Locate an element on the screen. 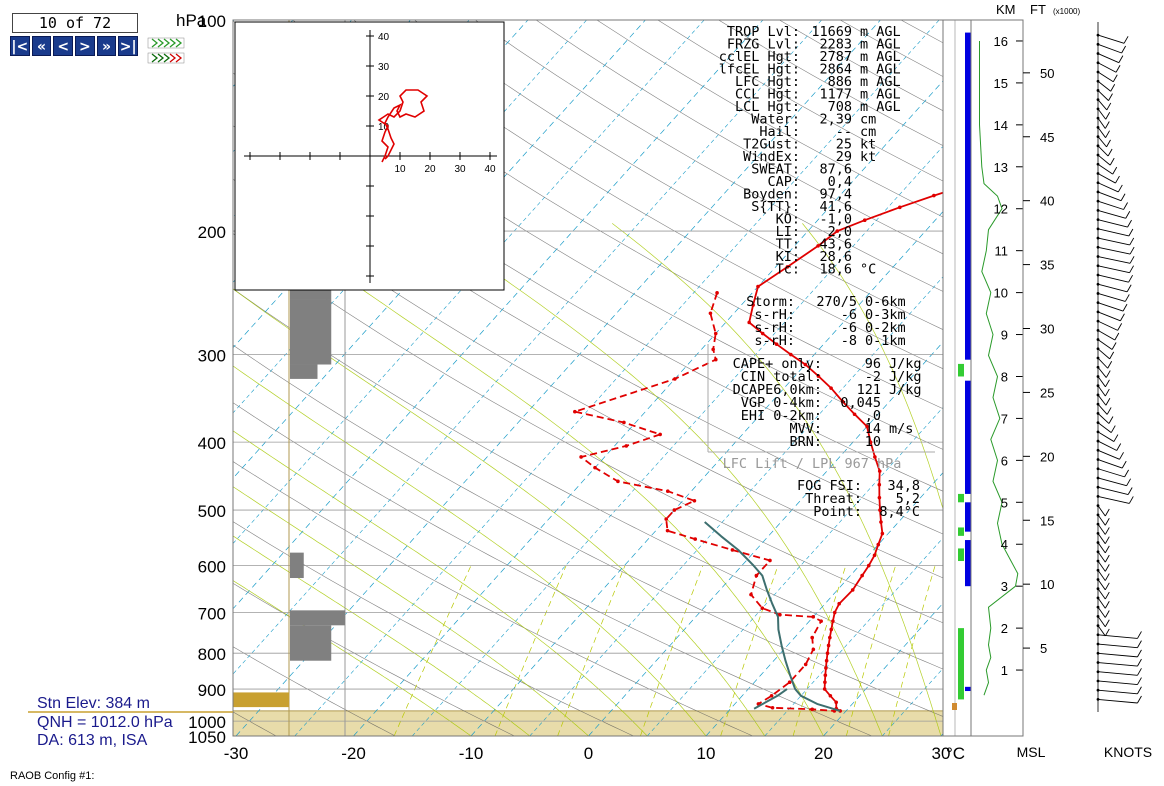 Image resolution: width=1164 pixels, height=786 pixels. next-button: > is located at coordinates (85, 46).